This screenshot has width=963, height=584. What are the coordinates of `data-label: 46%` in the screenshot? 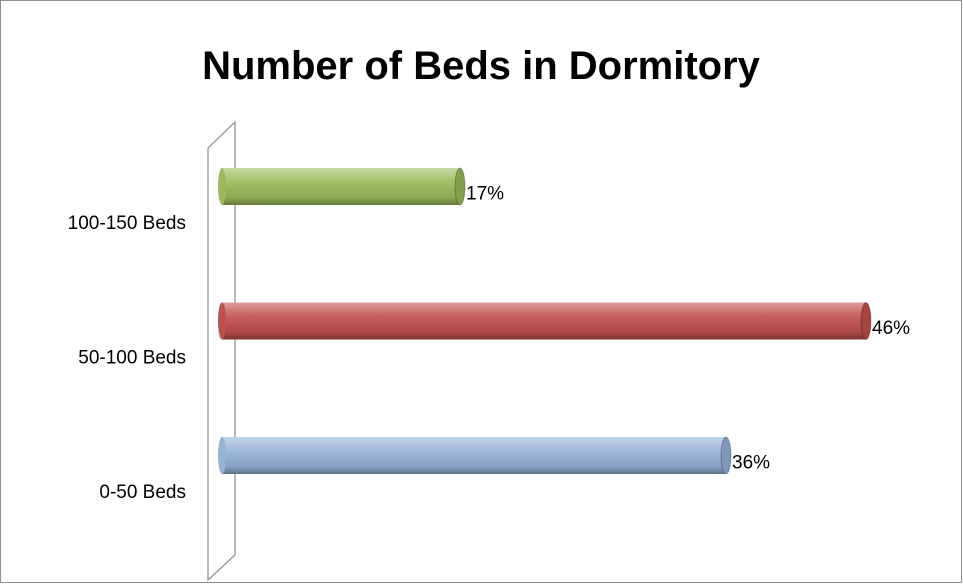 It's located at (891, 328).